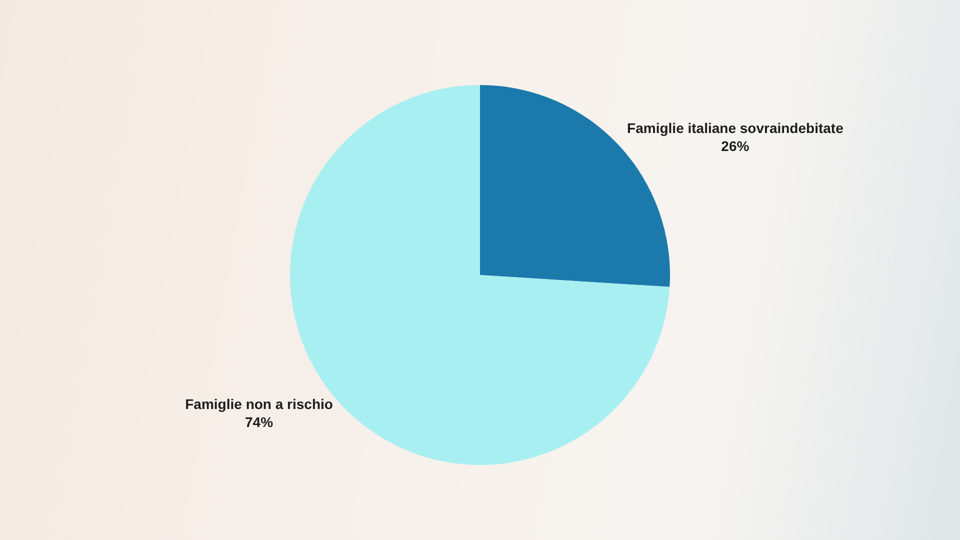 The image size is (960, 540). Describe the element at coordinates (259, 404) in the screenshot. I see `slice-label: Famiglie non a rischio` at that location.